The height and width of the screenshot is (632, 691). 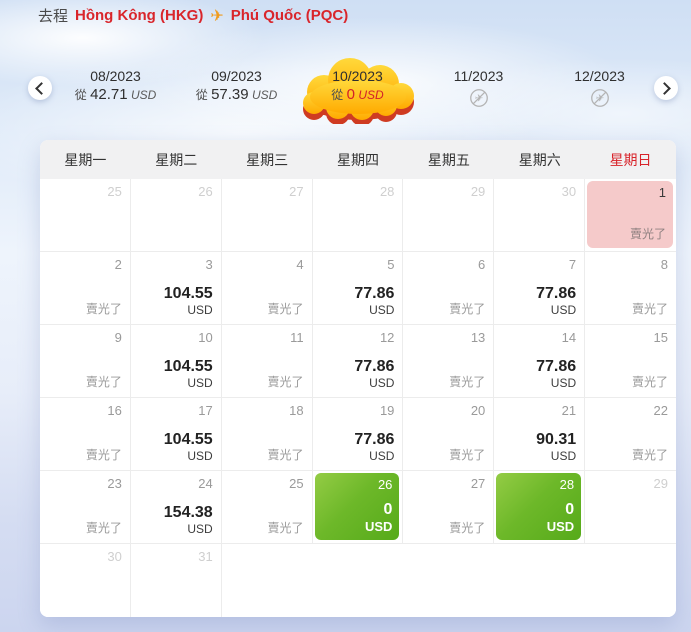 I want to click on calendar-day-cell: 3 104.55 USD, so click(x=176, y=288).